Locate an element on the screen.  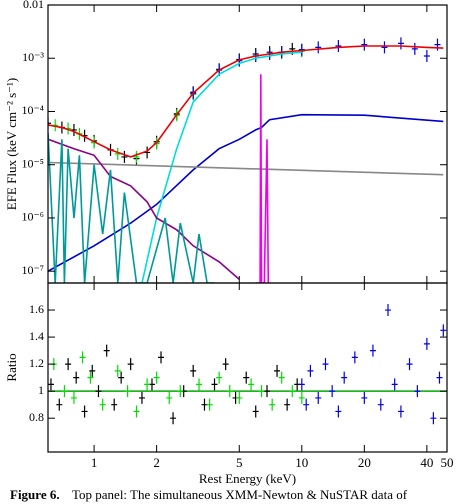
x-tick-label: 5 is located at coordinates (239, 462).